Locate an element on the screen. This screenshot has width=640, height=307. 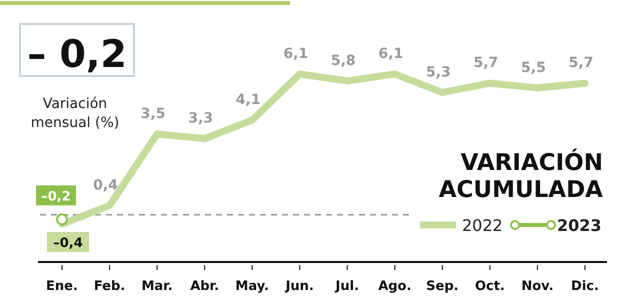
x-tick-label: Abr. is located at coordinates (205, 286).